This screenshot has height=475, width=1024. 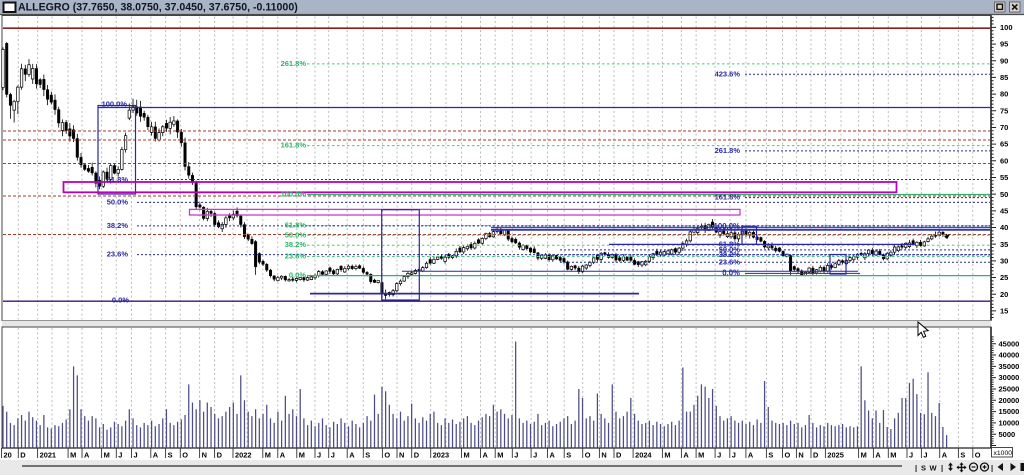 I want to click on svg-text: 25000, so click(x=1009, y=389).